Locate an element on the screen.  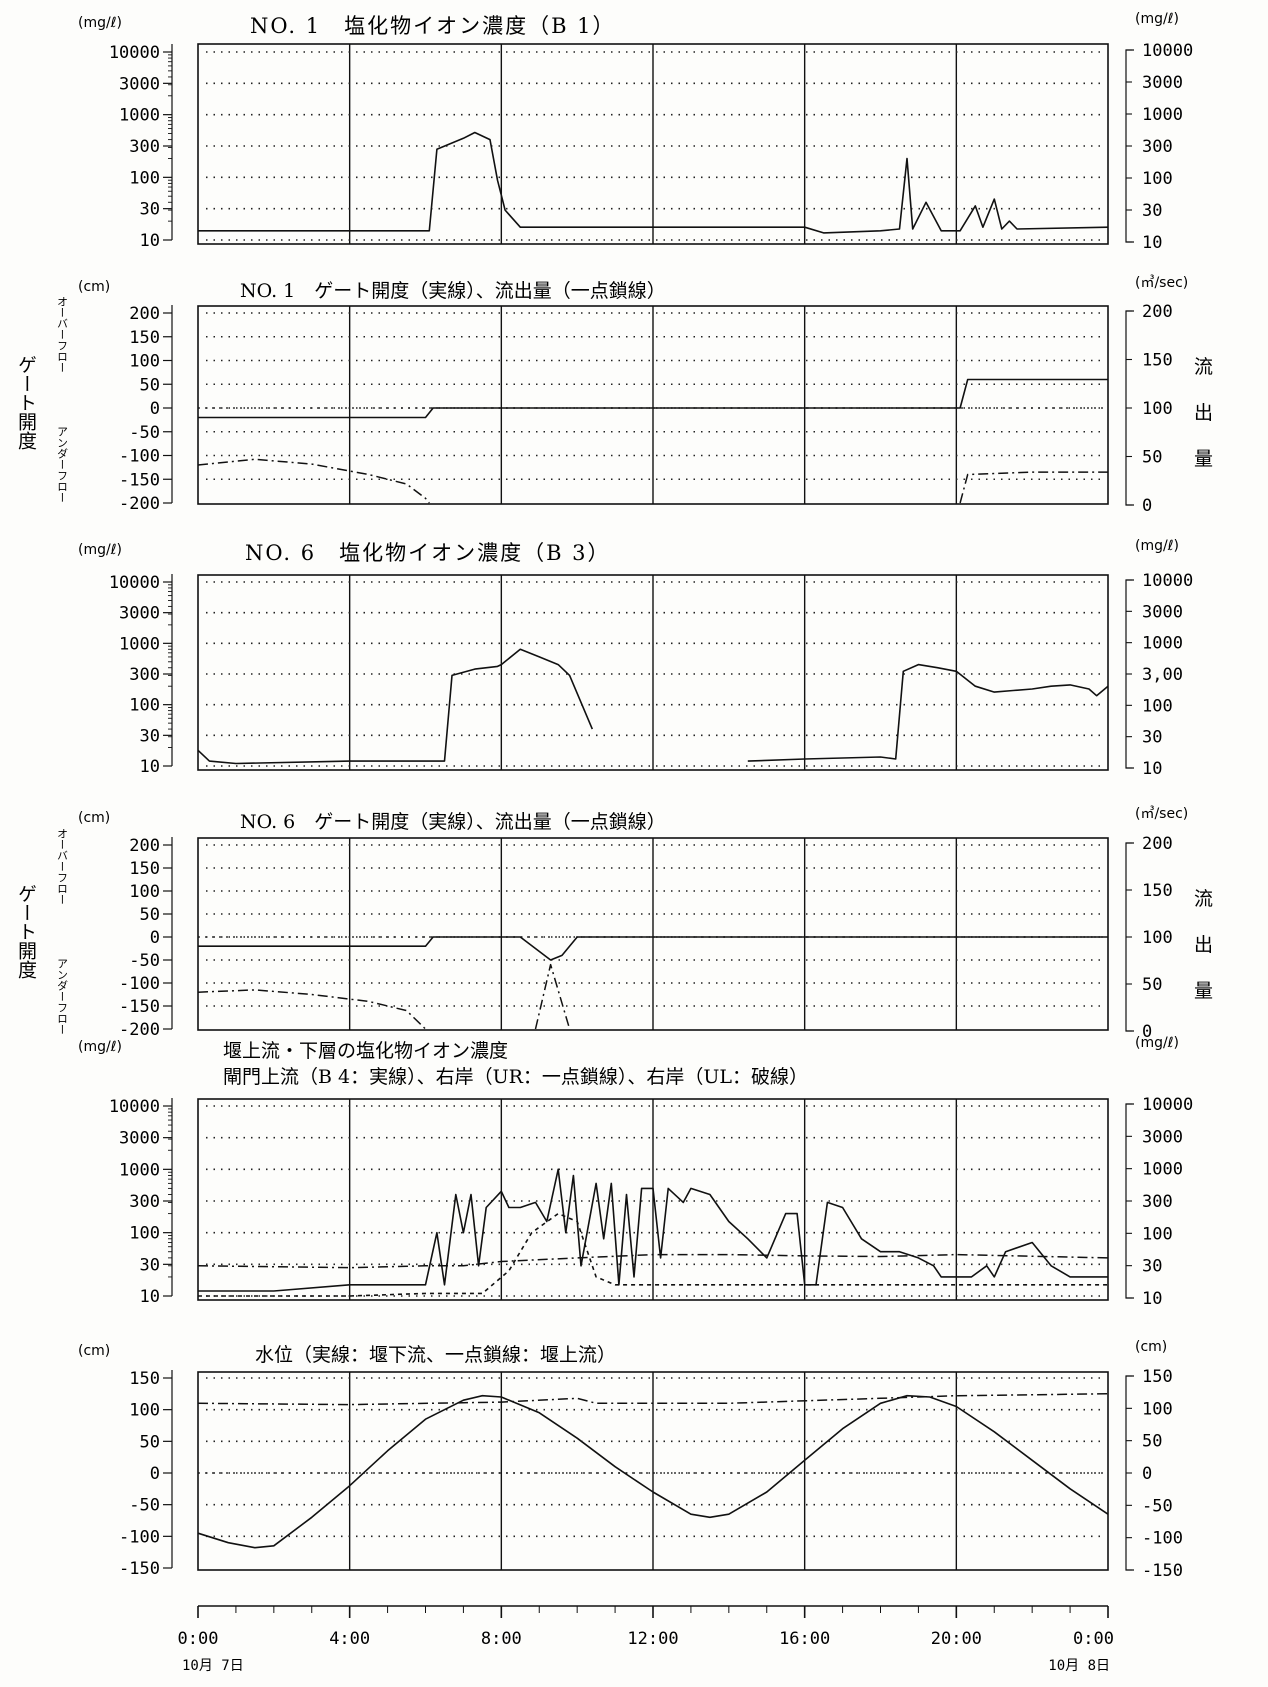
right-tick-label: -150 is located at coordinates (1162, 1571).